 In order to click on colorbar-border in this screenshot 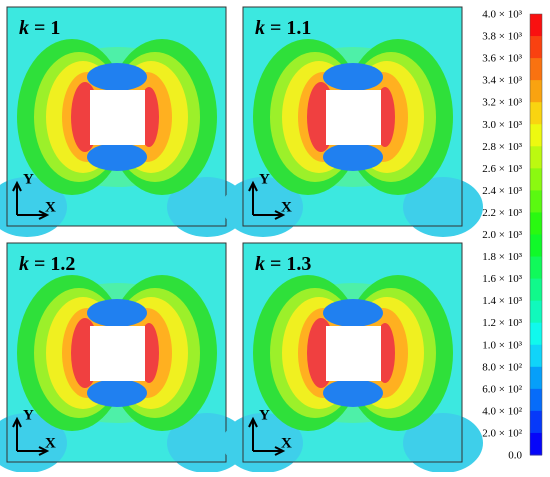, I will do `click(536, 234)`.